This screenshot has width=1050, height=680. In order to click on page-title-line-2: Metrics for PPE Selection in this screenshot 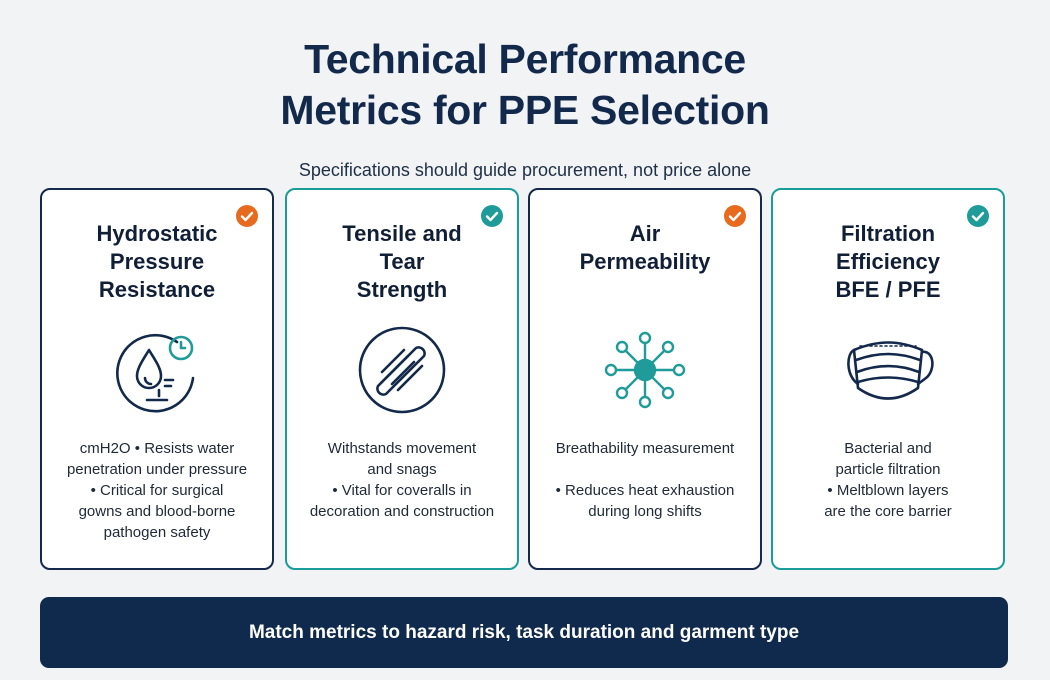, I will do `click(525, 110)`.